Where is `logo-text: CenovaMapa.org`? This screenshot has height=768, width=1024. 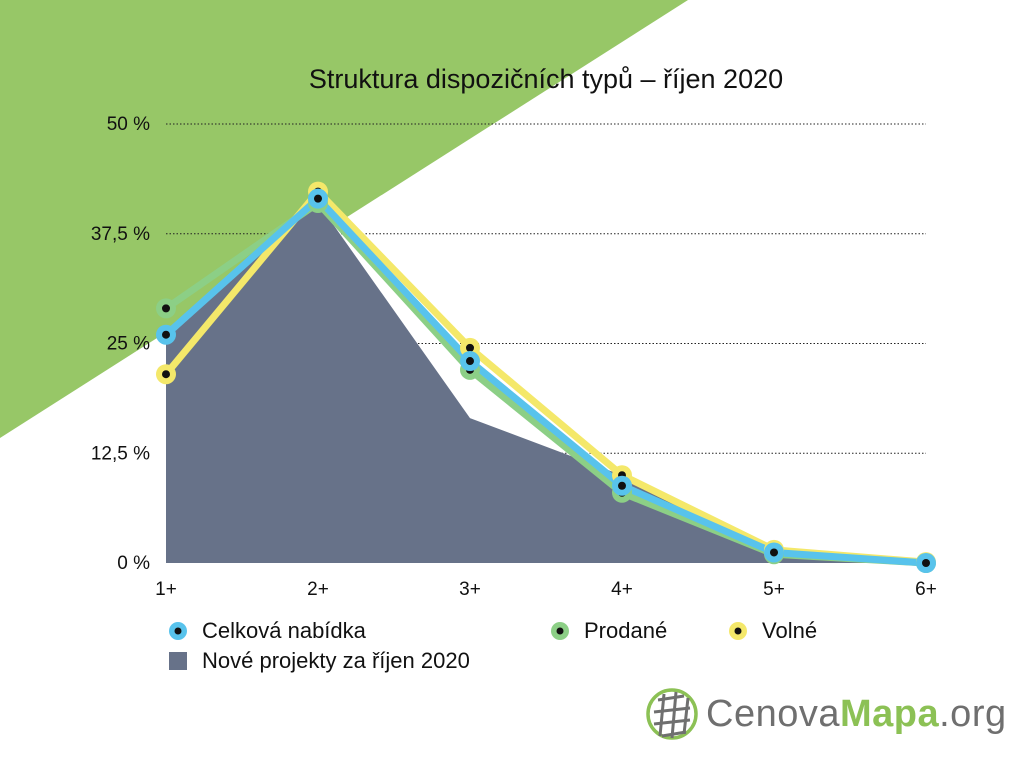 logo-text: CenovaMapa.org is located at coordinates (856, 714).